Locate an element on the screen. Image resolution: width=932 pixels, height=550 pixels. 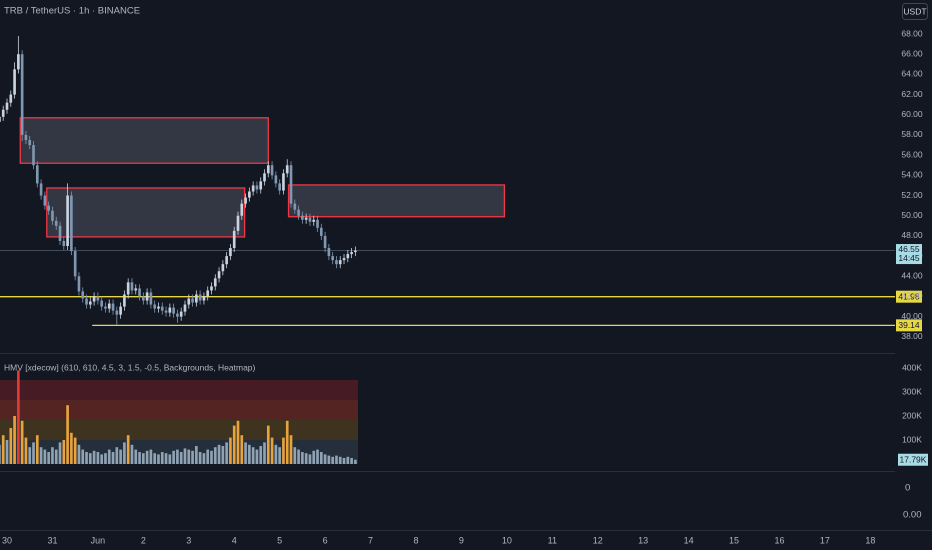
x-tick-label: 7 is located at coordinates (370, 540).